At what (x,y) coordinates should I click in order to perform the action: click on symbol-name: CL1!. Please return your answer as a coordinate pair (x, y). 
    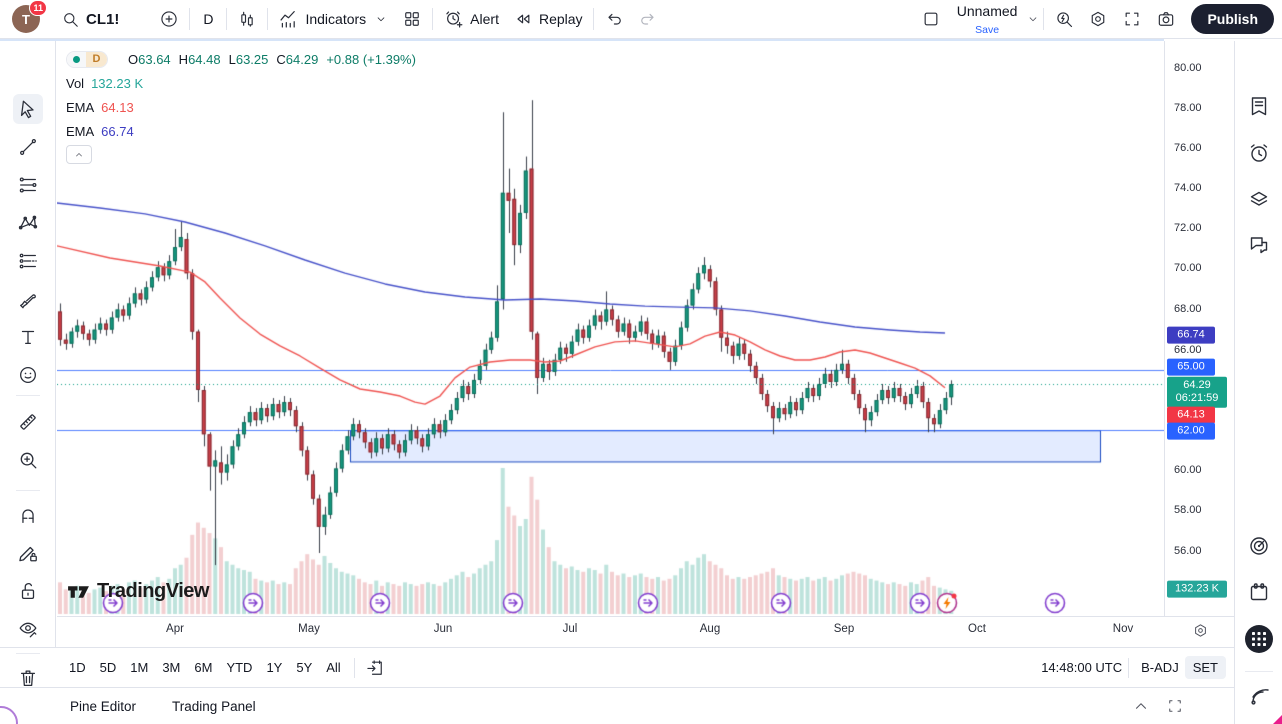
    Looking at the image, I should click on (103, 19).